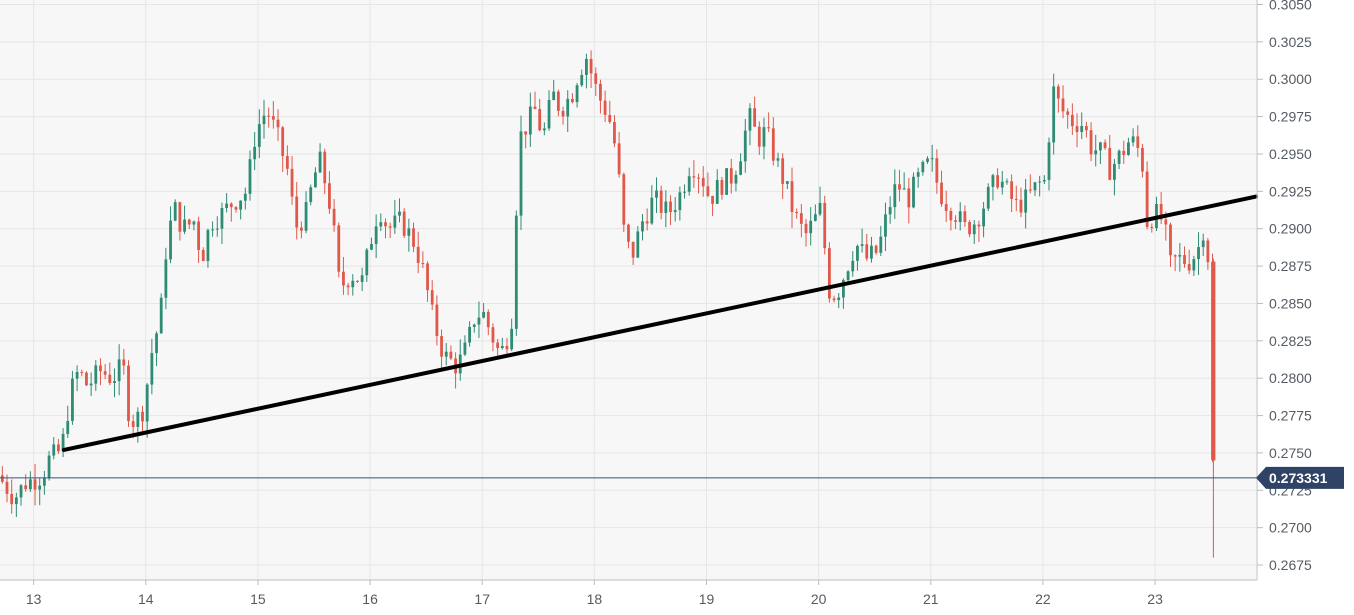 The image size is (1354, 615). I want to click on y-tick-label: 0.2950, so click(1290, 154).